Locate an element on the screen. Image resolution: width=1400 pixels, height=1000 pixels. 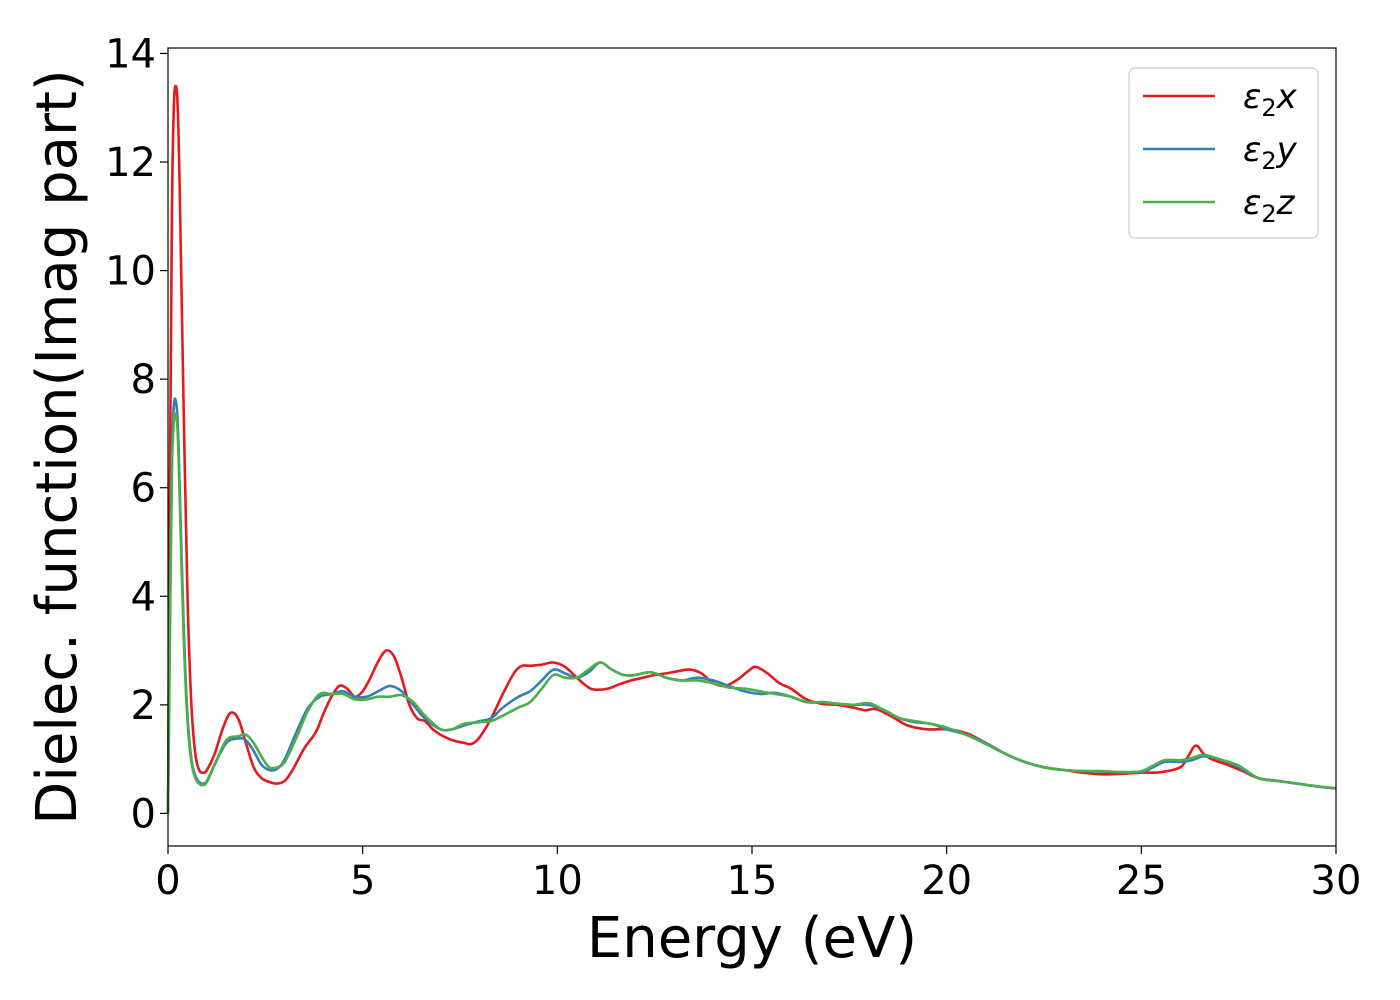
y-tick-label: 10 is located at coordinates (130, 272).